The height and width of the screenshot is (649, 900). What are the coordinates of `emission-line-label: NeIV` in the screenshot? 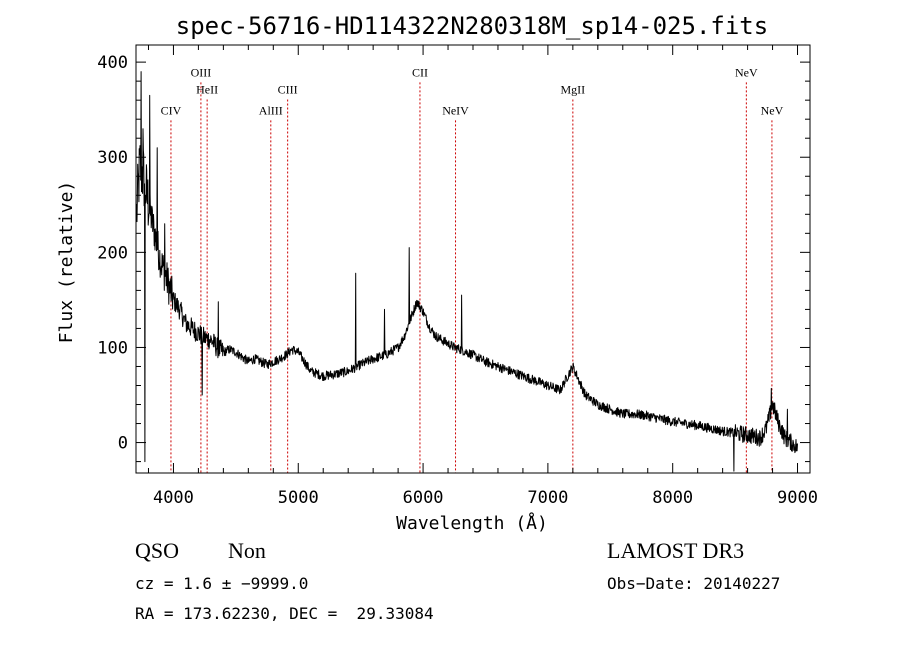 It's located at (455, 110).